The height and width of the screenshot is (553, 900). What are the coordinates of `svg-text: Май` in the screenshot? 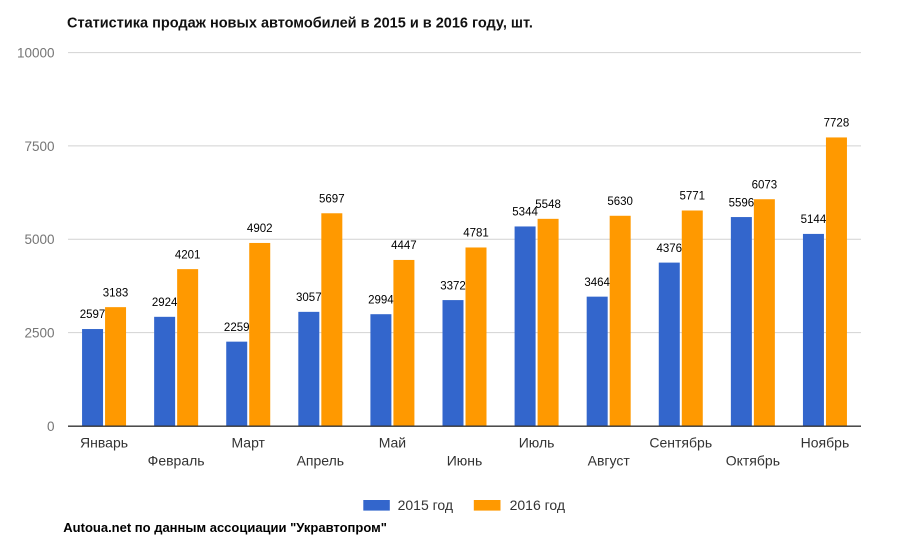 It's located at (392, 443).